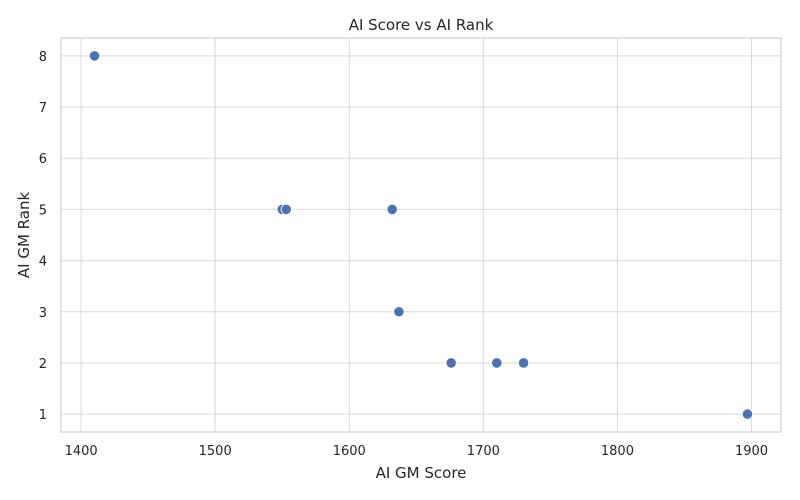 This screenshot has width=800, height=500. Describe the element at coordinates (43, 236) in the screenshot. I see `y-axis-ticks: 1 2 3 4 5 6 7 8` at that location.